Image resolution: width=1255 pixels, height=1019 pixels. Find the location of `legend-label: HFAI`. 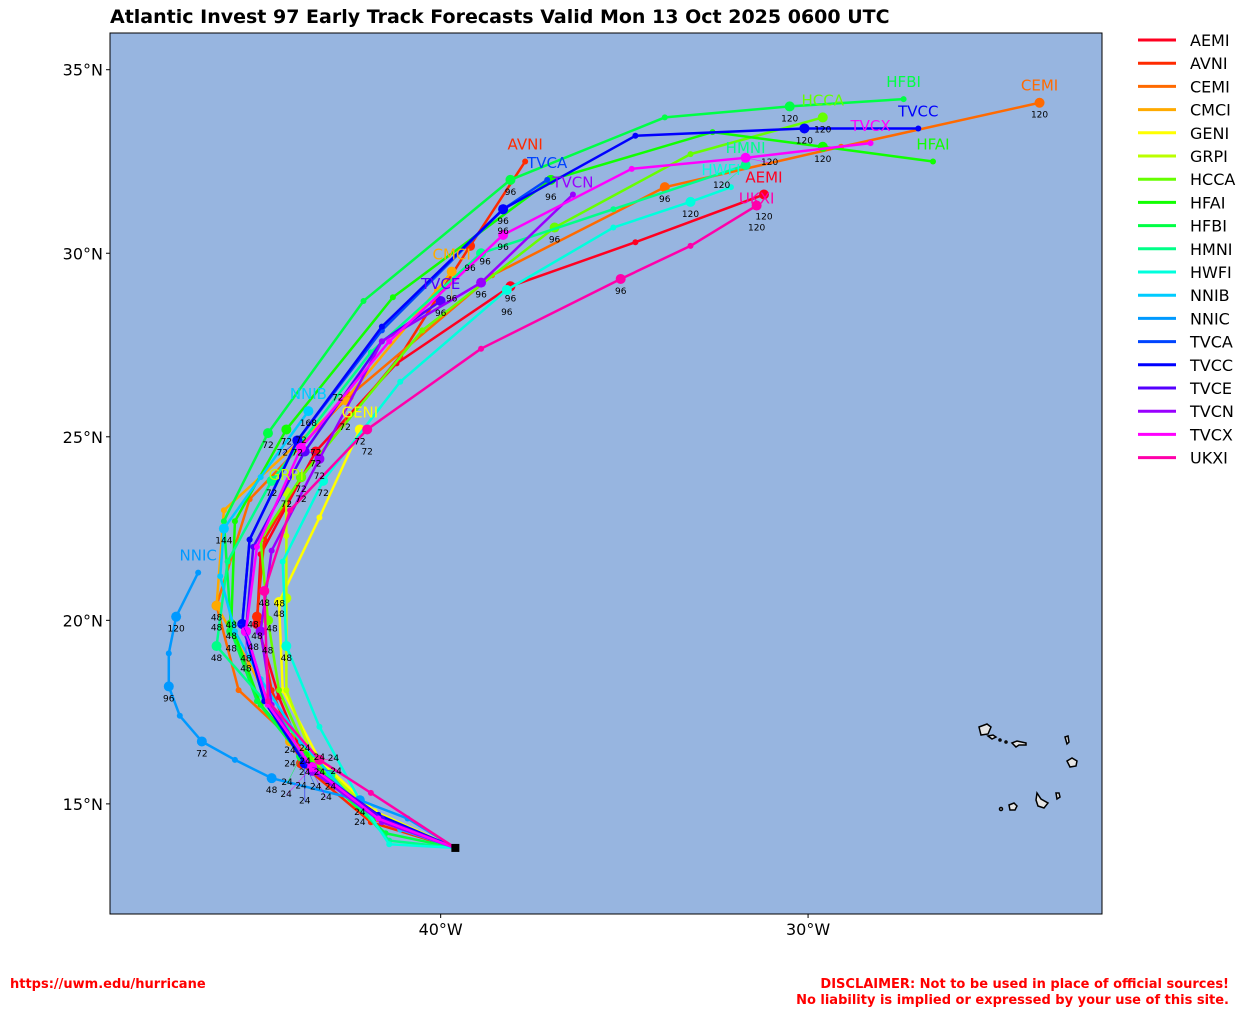

legend-label: HFAI is located at coordinates (1207, 202).